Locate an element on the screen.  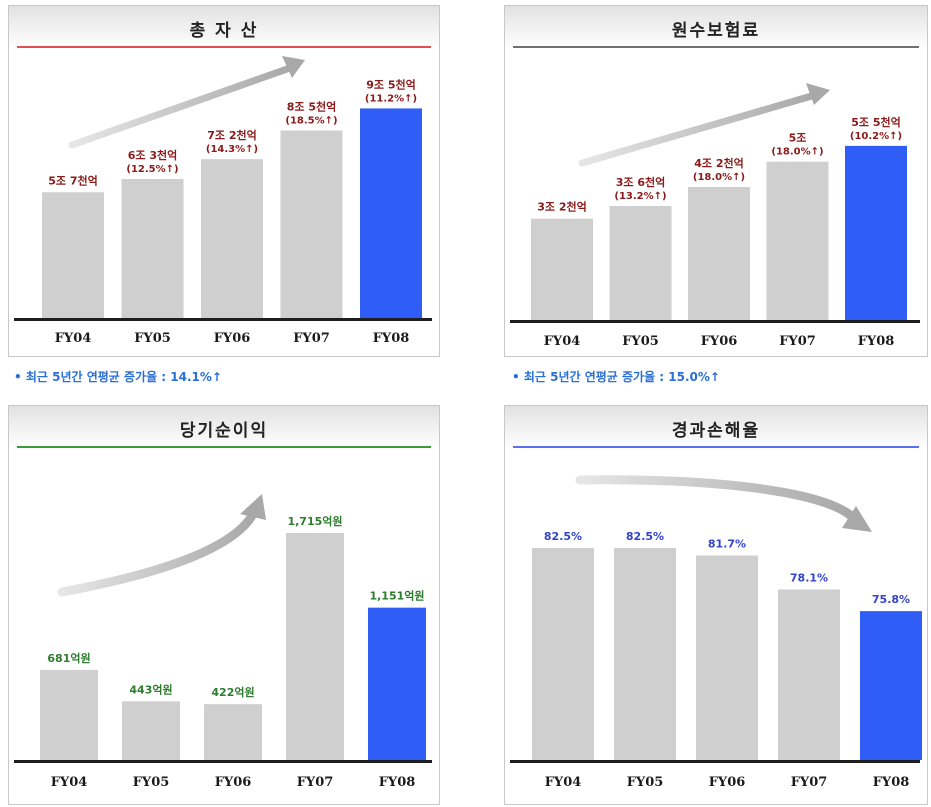
data-label: 78.1% is located at coordinates (809, 577).